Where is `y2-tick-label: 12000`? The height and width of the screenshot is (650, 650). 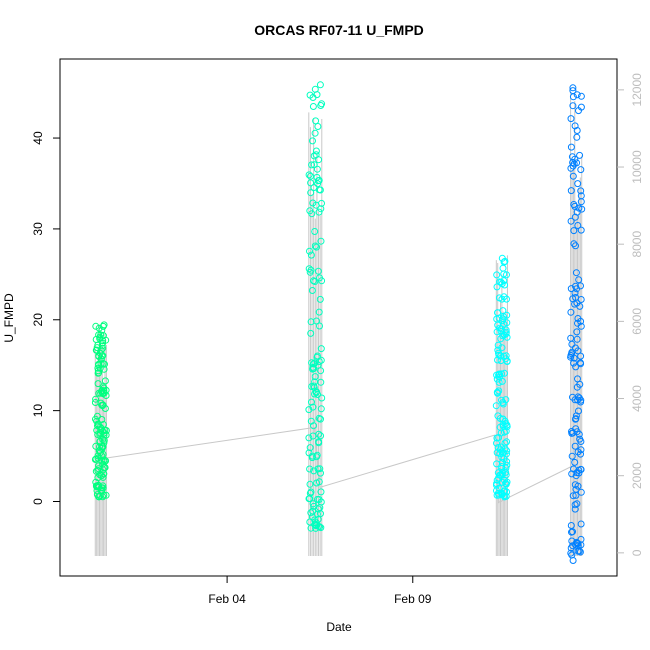 y2-tick-label: 12000 is located at coordinates (637, 90).